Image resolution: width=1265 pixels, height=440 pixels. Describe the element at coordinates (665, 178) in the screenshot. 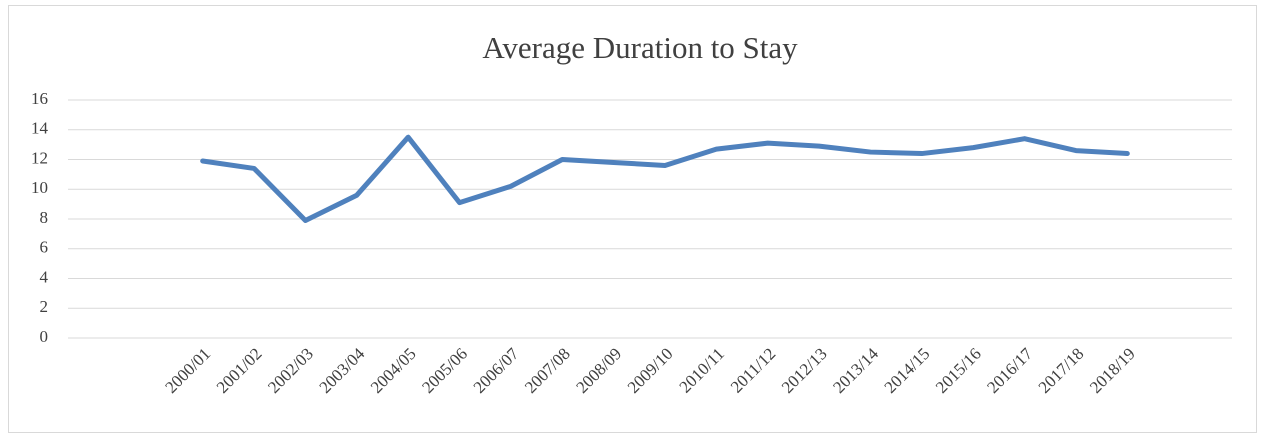

I see `data-line` at that location.